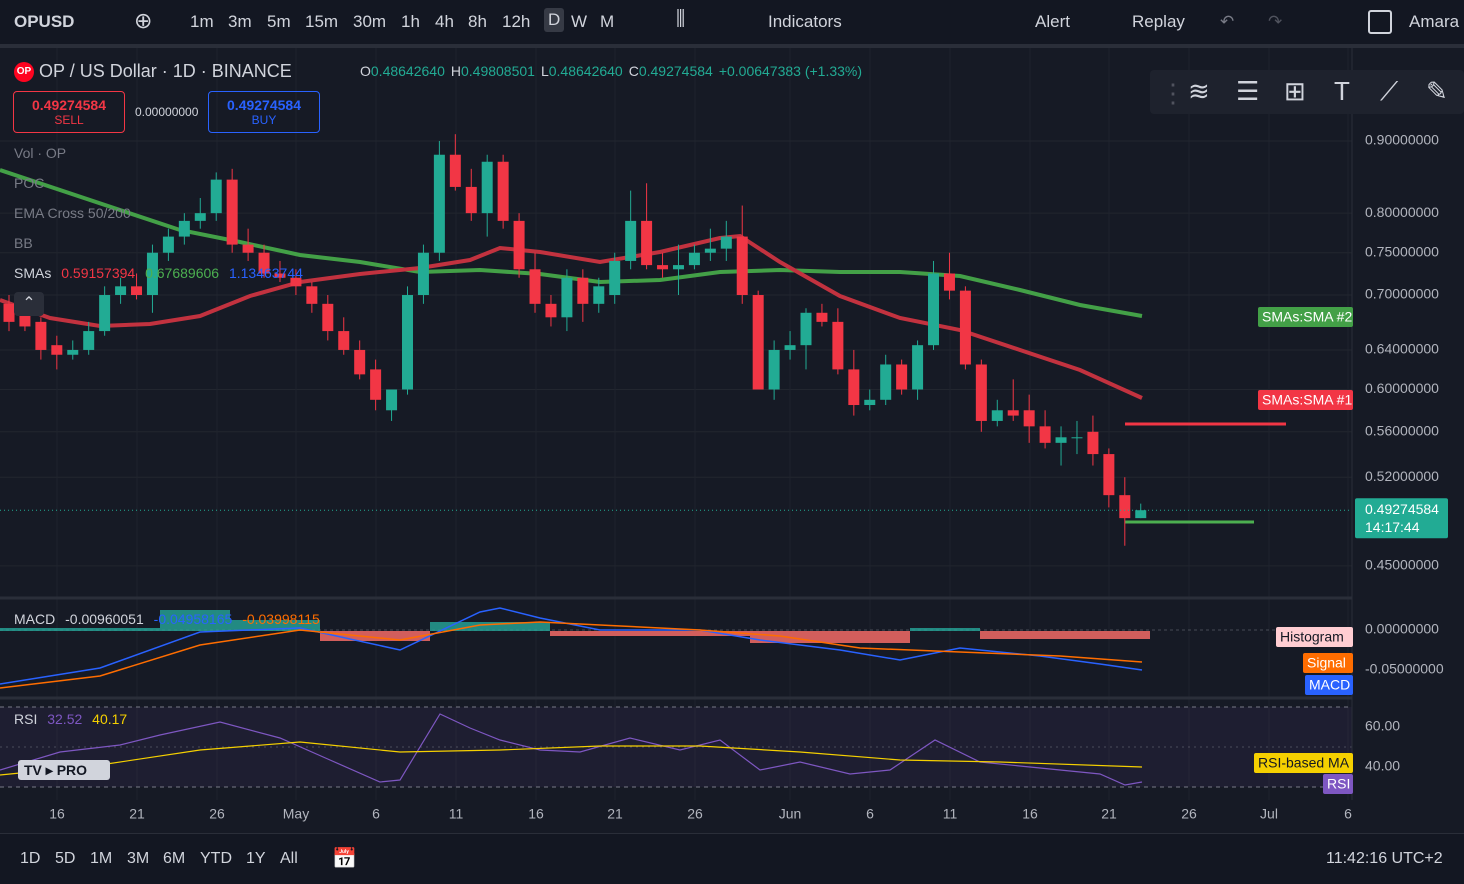  I want to click on interval: 8h, so click(477, 21).